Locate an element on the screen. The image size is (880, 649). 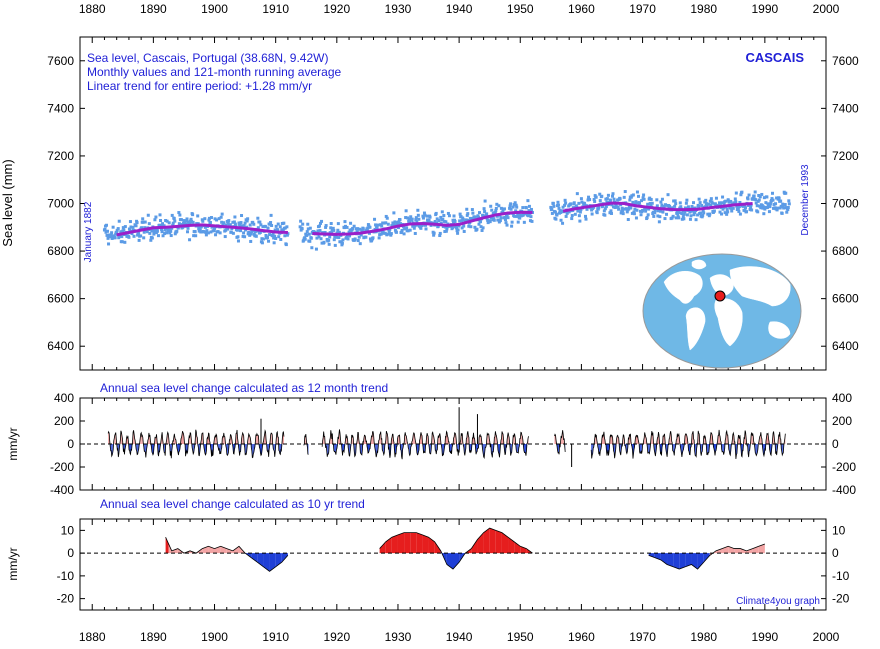
map-landmass is located at coordinates (683, 287).